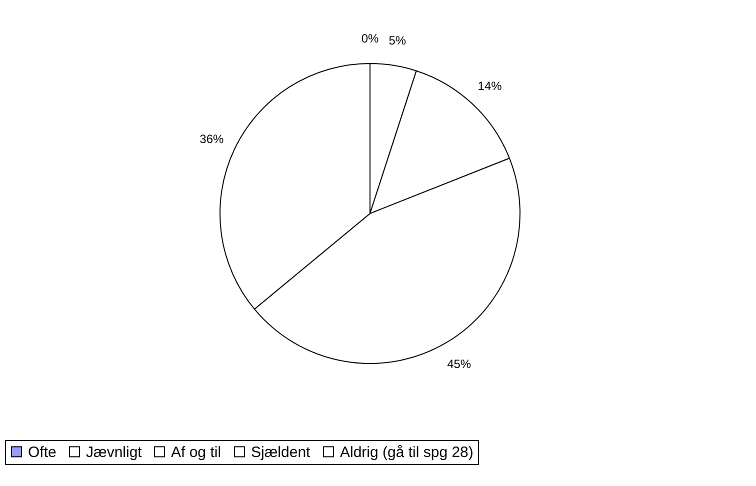 This screenshot has width=756, height=486. I want to click on data-label: 14%, so click(490, 85).